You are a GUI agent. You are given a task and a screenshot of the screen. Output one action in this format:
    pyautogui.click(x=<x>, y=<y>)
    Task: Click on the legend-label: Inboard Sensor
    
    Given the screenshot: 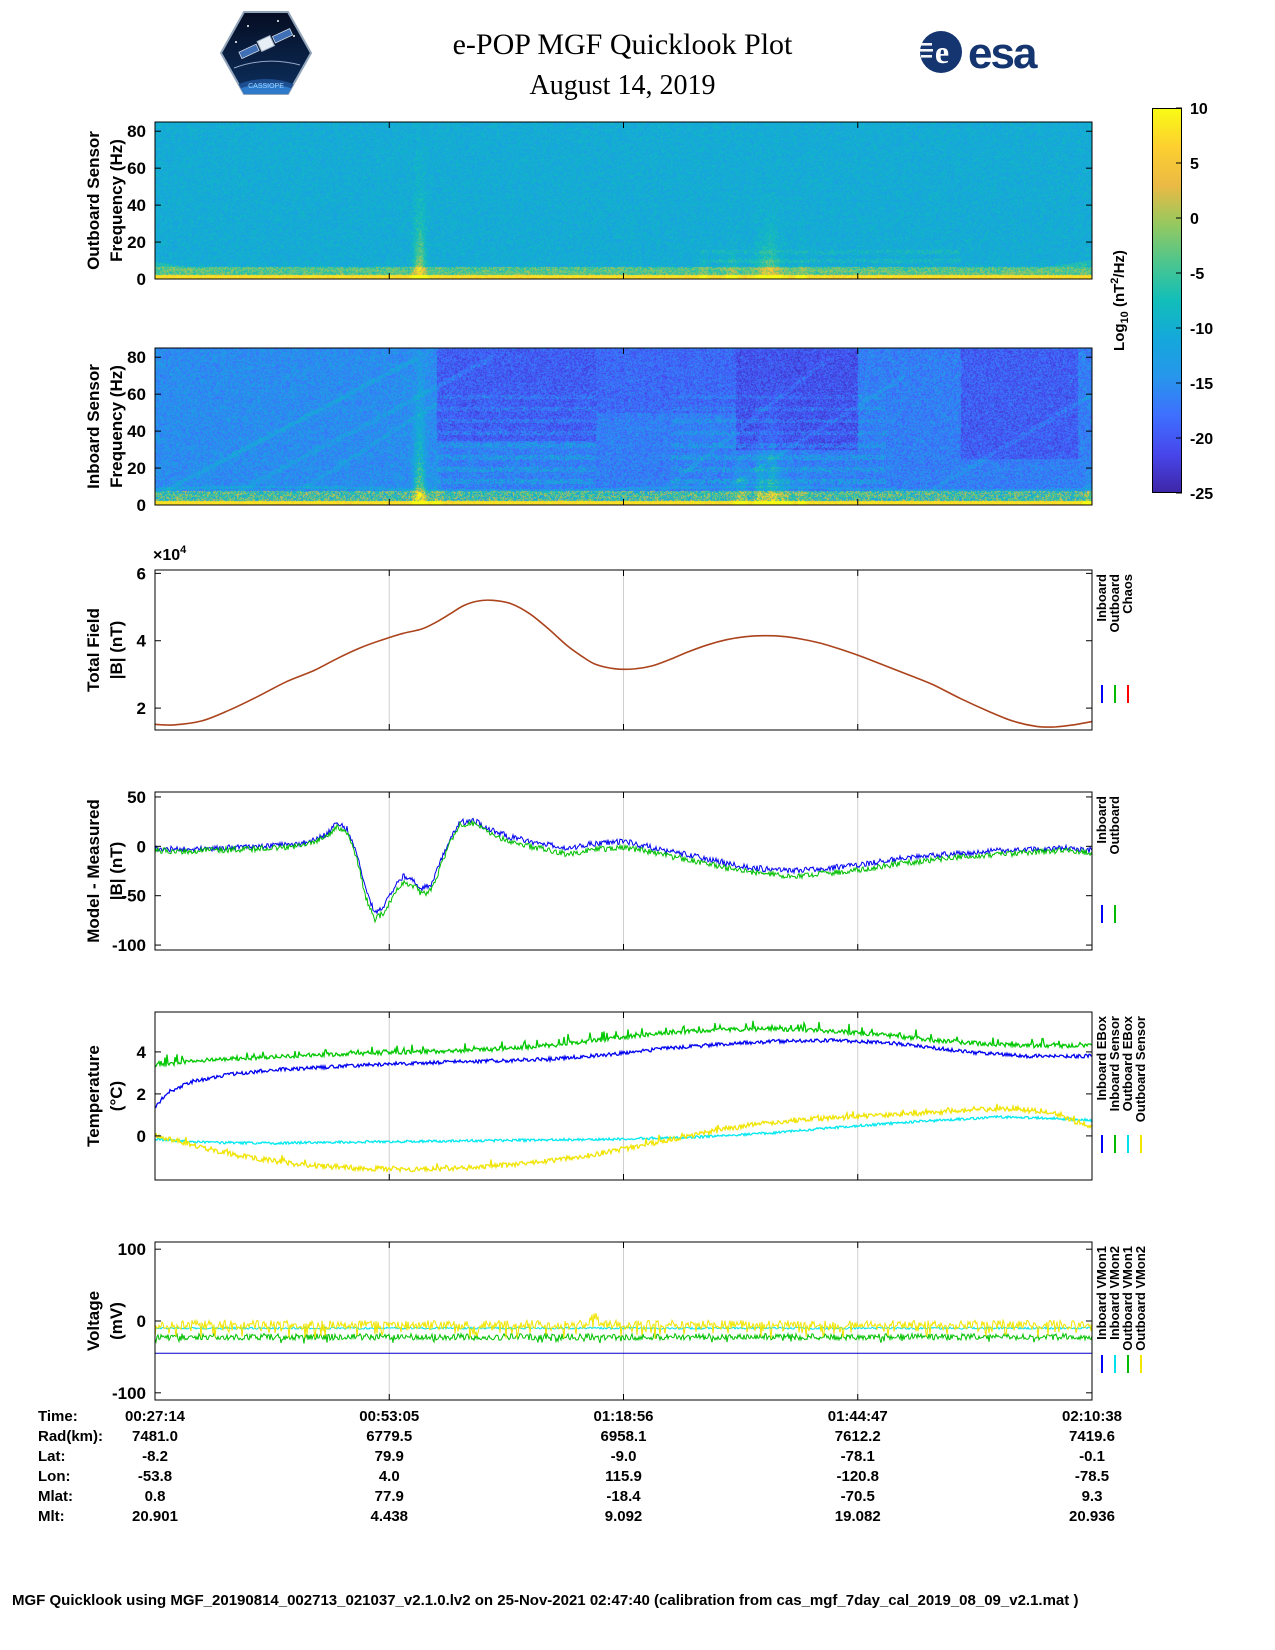 What is the action you would take?
    pyautogui.click(x=1114, y=1063)
    